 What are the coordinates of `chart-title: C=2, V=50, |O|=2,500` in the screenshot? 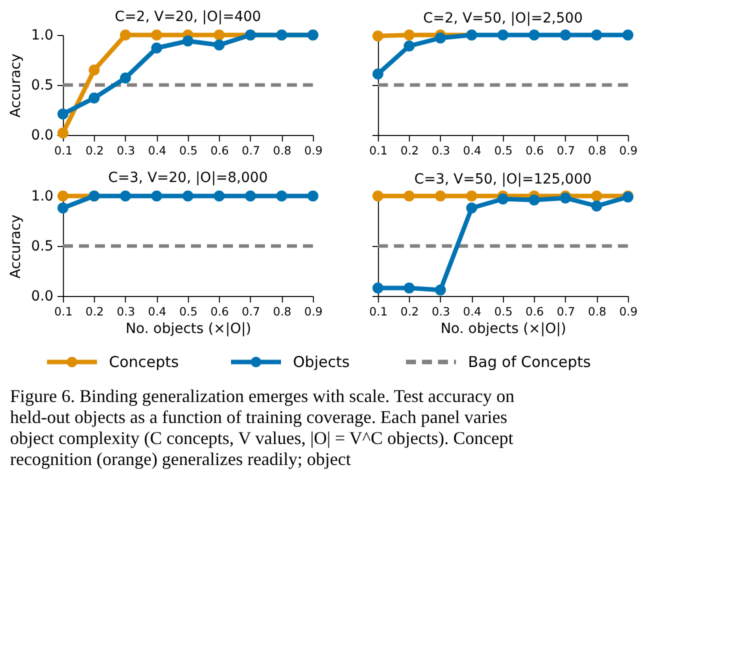 It's located at (503, 18).